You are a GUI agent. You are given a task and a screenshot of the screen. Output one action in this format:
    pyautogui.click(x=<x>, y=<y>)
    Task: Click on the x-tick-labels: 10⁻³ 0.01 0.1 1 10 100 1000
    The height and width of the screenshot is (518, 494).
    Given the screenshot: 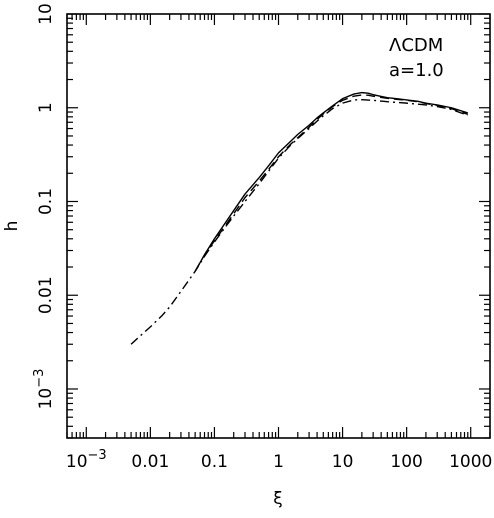 What is the action you would take?
    pyautogui.click(x=279, y=460)
    